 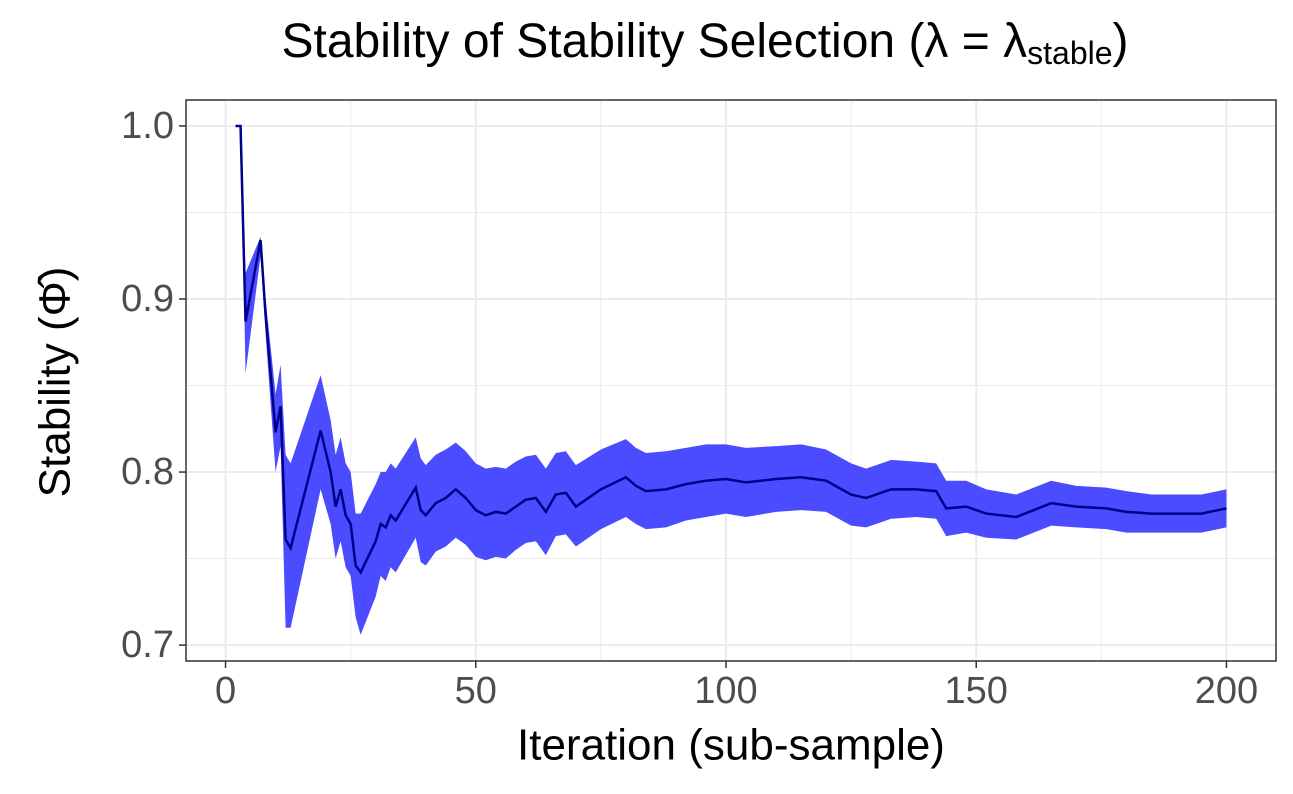 What do you see at coordinates (731, 745) in the screenshot?
I see `x-axis-title: Iteration (sub-sample)` at bounding box center [731, 745].